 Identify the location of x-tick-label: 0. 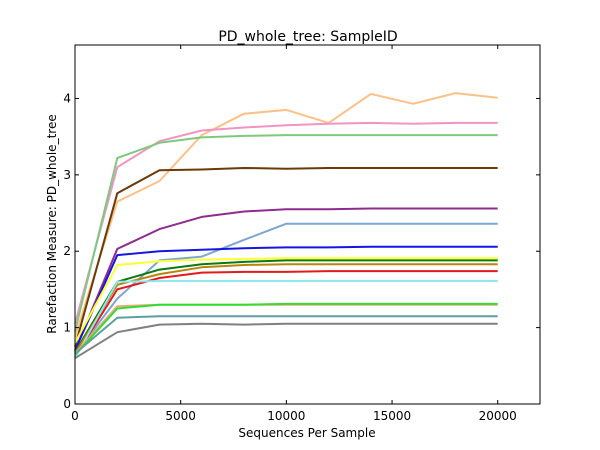
(75, 416).